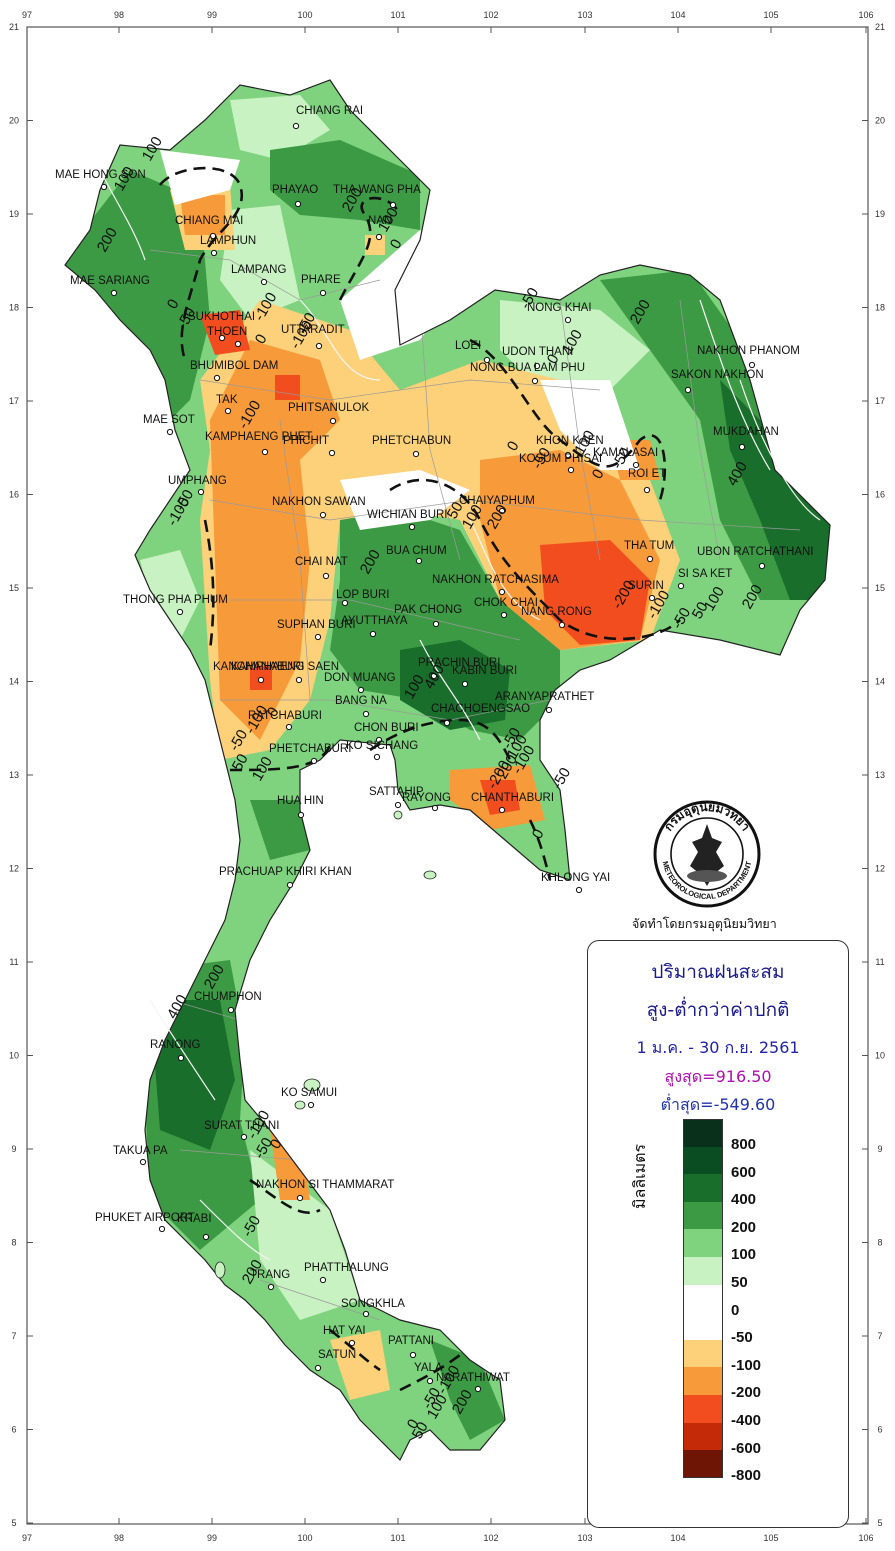 The width and height of the screenshot is (895, 1551). Describe the element at coordinates (744, 1200) in the screenshot. I see `legend-level-label: 400` at that location.